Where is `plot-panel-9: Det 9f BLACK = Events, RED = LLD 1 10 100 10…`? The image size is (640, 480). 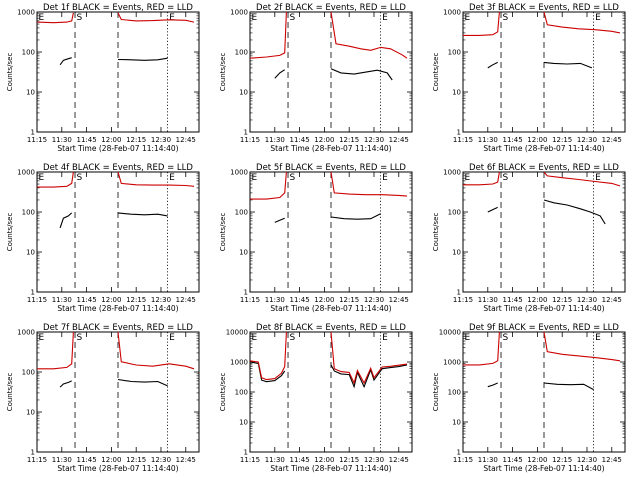 plot-panel-9: Det 9f BLACK = Events, RED = LLD 1 10 100 10… is located at coordinates (529, 398).